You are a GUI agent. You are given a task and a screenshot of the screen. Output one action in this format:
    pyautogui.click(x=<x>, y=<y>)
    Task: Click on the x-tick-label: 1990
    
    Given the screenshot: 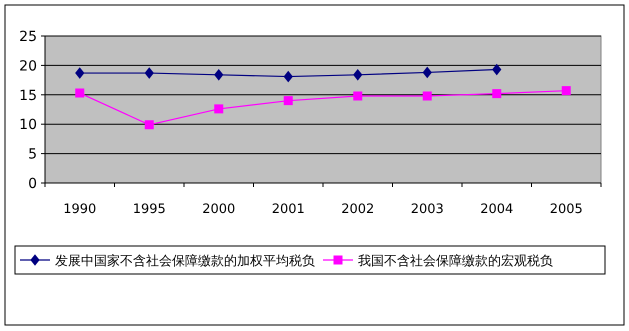 What is the action you would take?
    pyautogui.click(x=79, y=209)
    